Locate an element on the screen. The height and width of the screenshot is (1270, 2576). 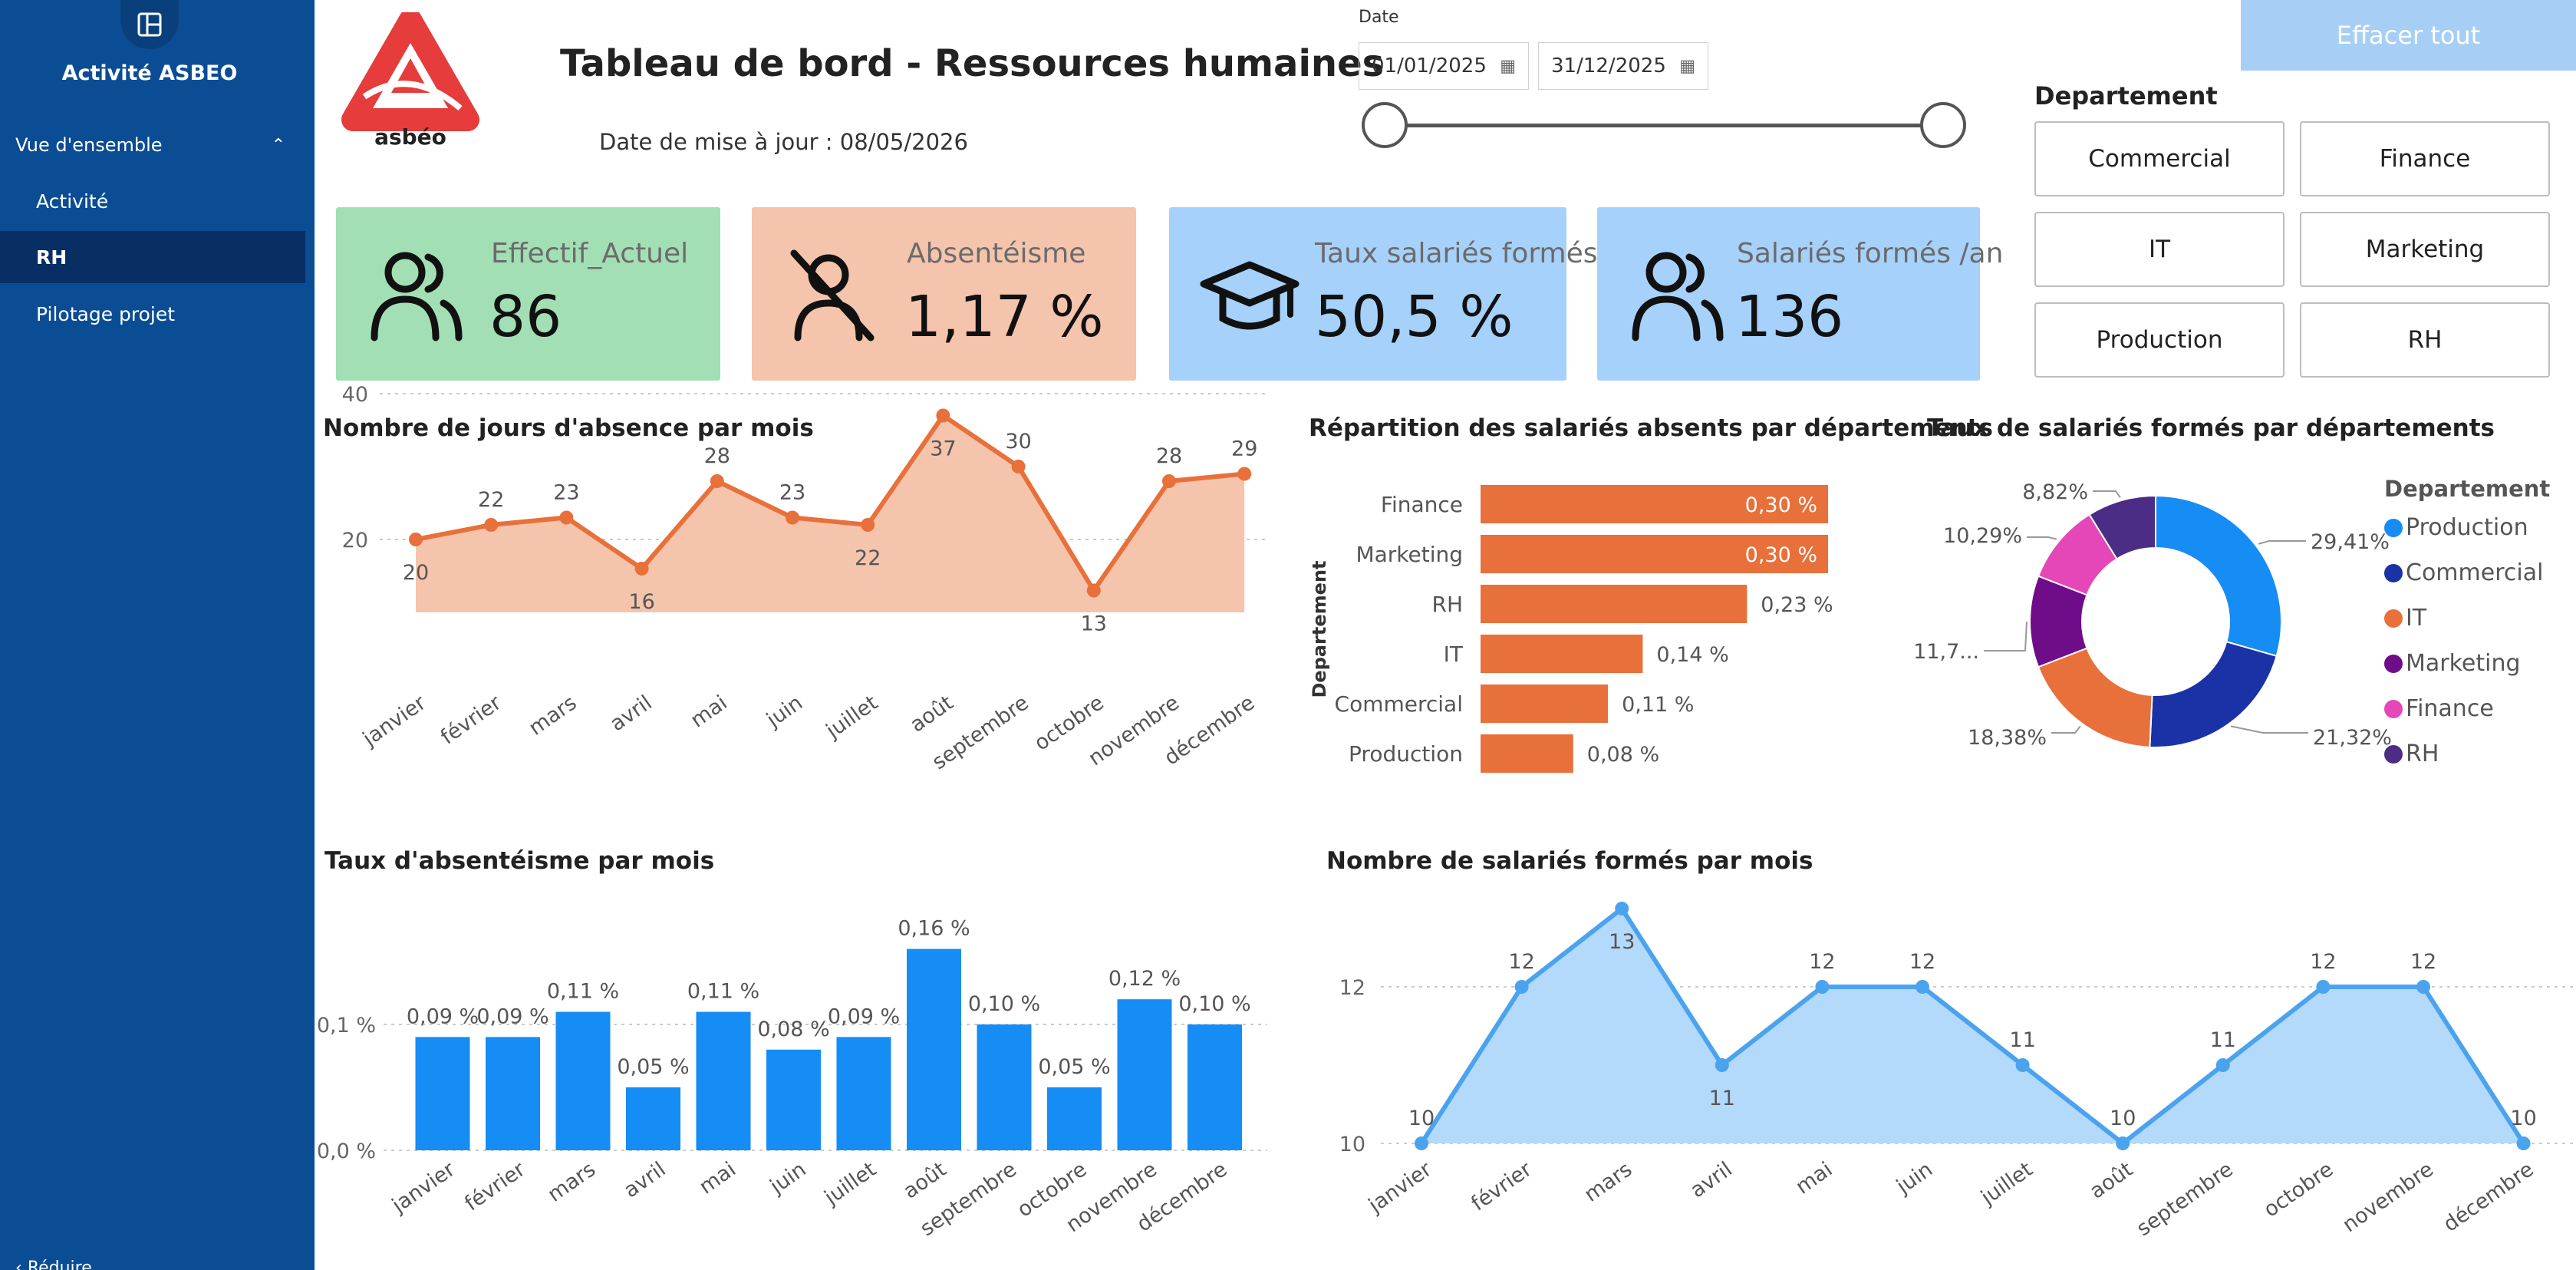
chart-title-trained-per-month: Nombre de salariés formés par mois is located at coordinates (1569, 861).